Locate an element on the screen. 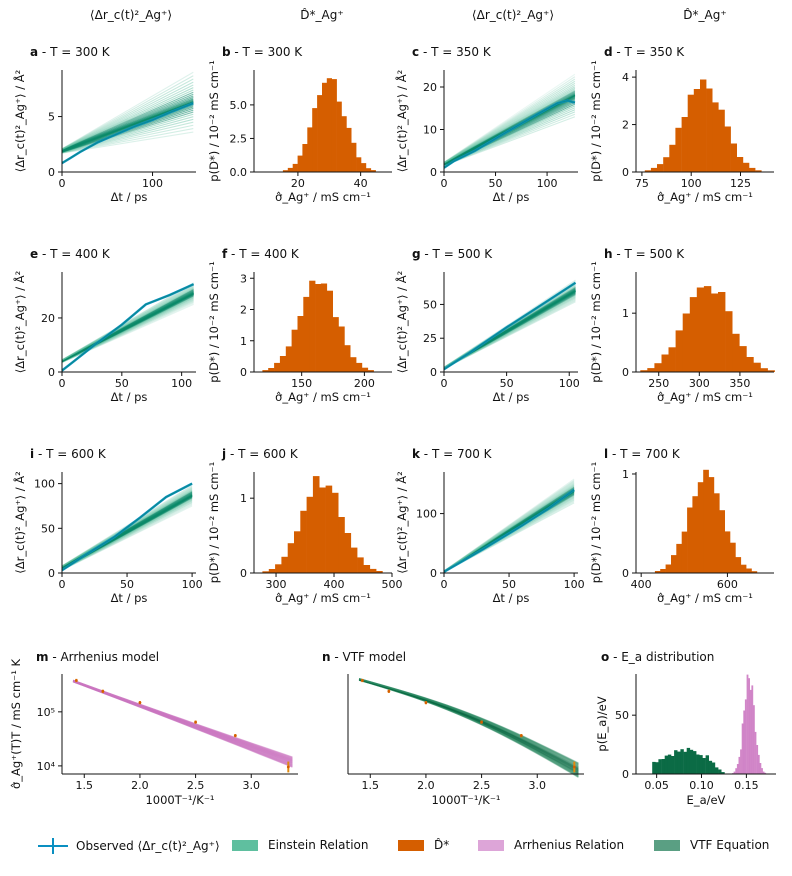  y-tick-label: 100 is located at coordinates (44, 484).